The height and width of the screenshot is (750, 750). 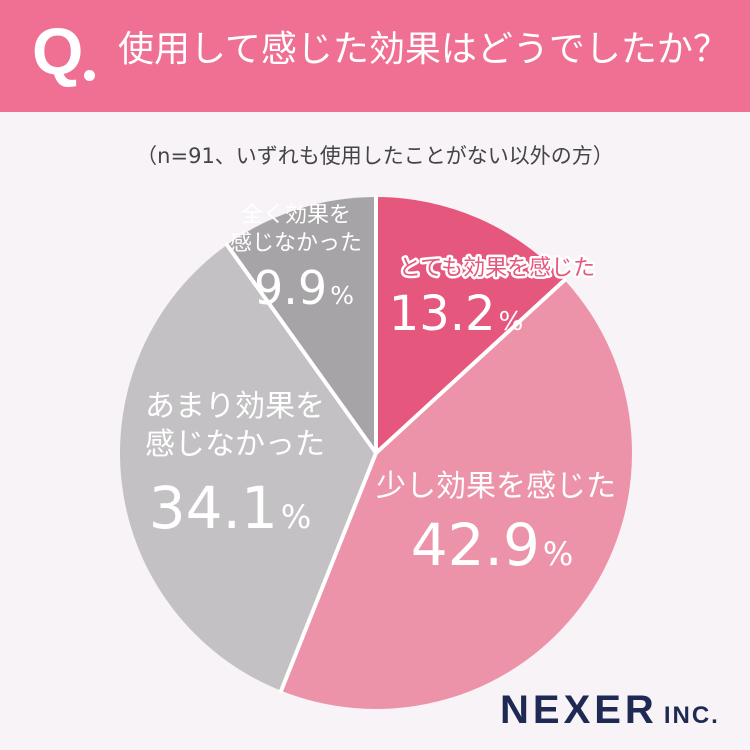 What do you see at coordinates (691, 715) in the screenshot?
I see `brand-suffix: INC.` at bounding box center [691, 715].